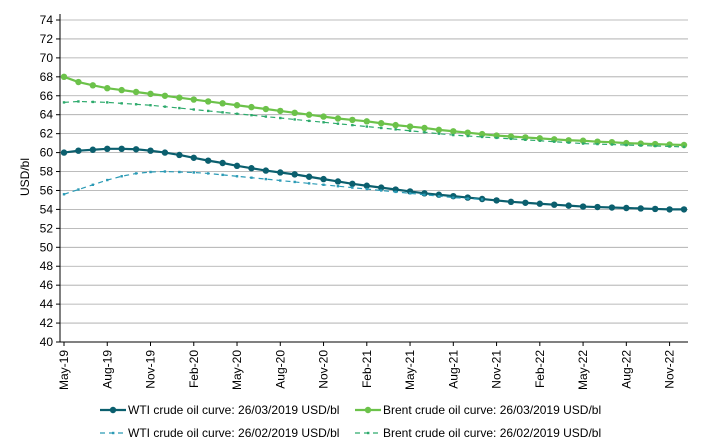 Image resolution: width=720 pixels, height=447 pixels. Describe the element at coordinates (670, 369) in the screenshot. I see `x-tick-label: Nov-22` at that location.